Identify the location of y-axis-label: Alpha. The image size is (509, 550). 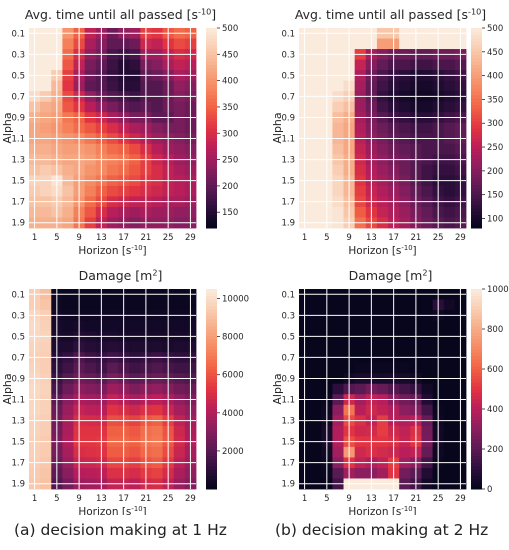
(277, 388).